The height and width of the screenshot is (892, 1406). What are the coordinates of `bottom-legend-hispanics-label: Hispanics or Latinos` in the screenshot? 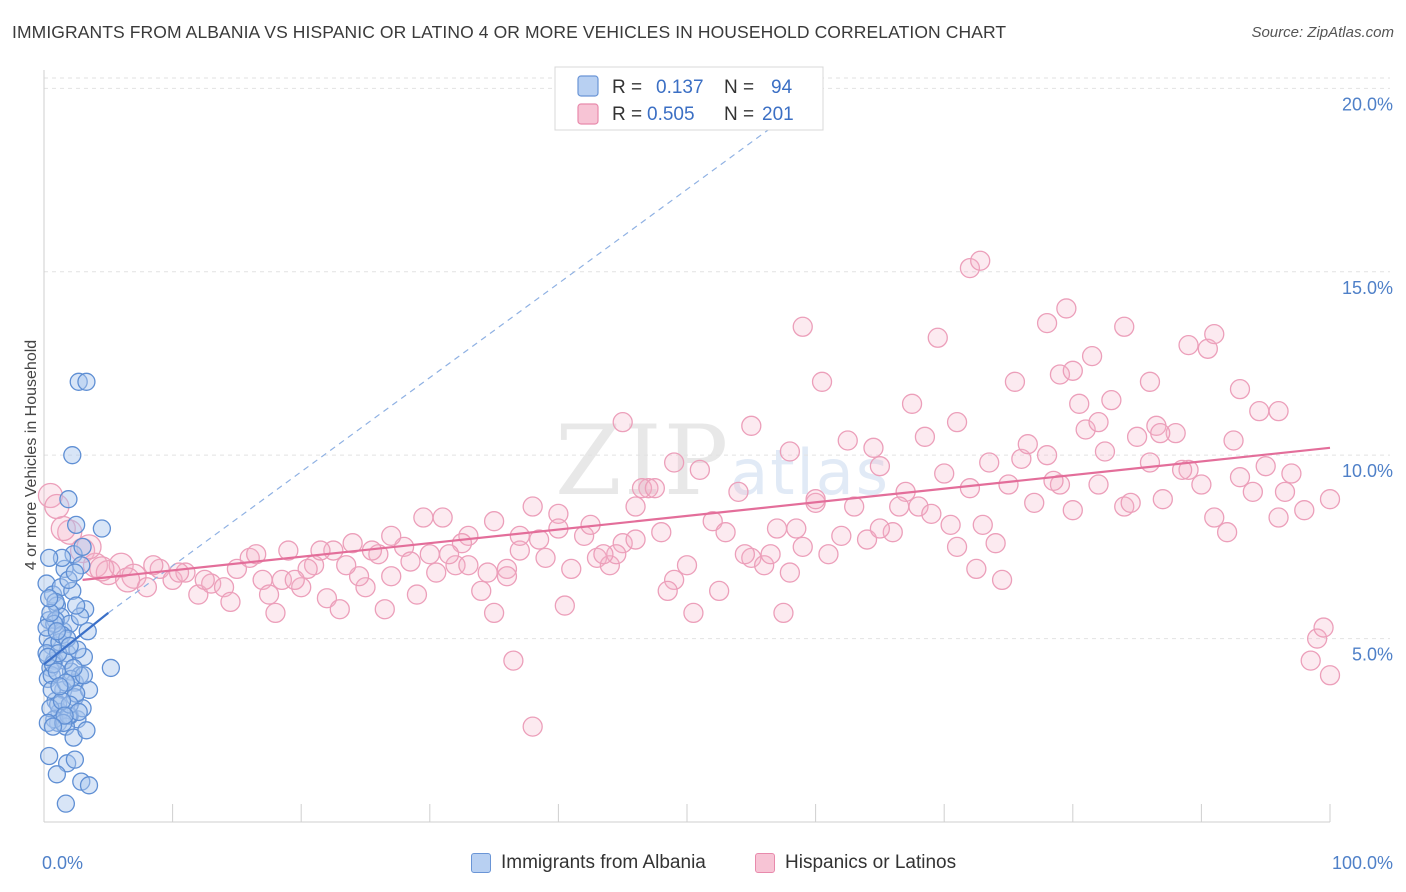 It's located at (871, 862).